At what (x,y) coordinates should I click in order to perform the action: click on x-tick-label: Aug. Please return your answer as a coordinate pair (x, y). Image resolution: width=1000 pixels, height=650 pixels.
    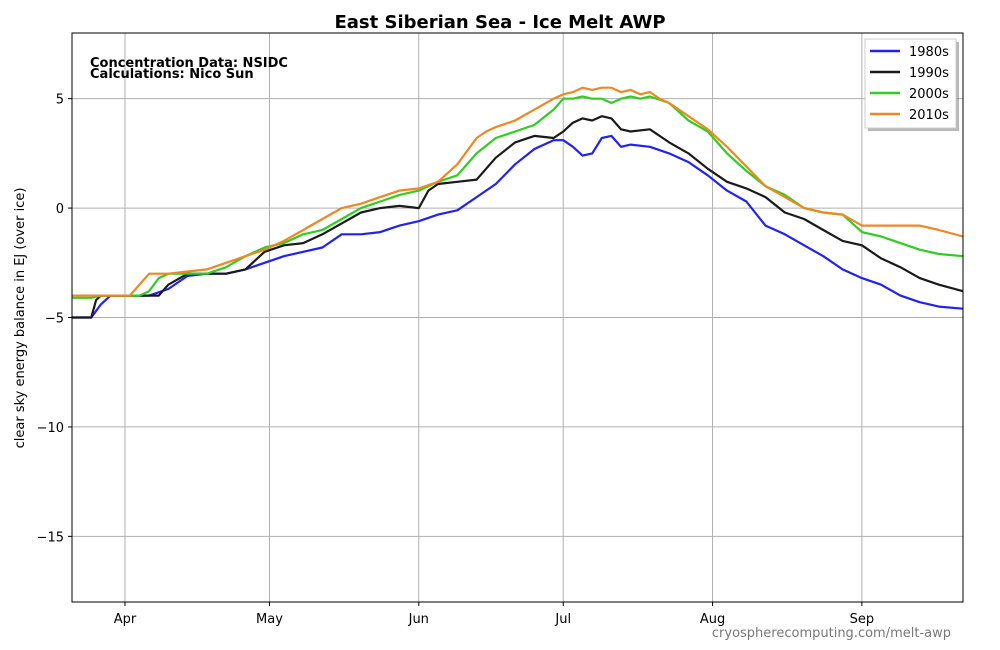
    Looking at the image, I should click on (712, 619).